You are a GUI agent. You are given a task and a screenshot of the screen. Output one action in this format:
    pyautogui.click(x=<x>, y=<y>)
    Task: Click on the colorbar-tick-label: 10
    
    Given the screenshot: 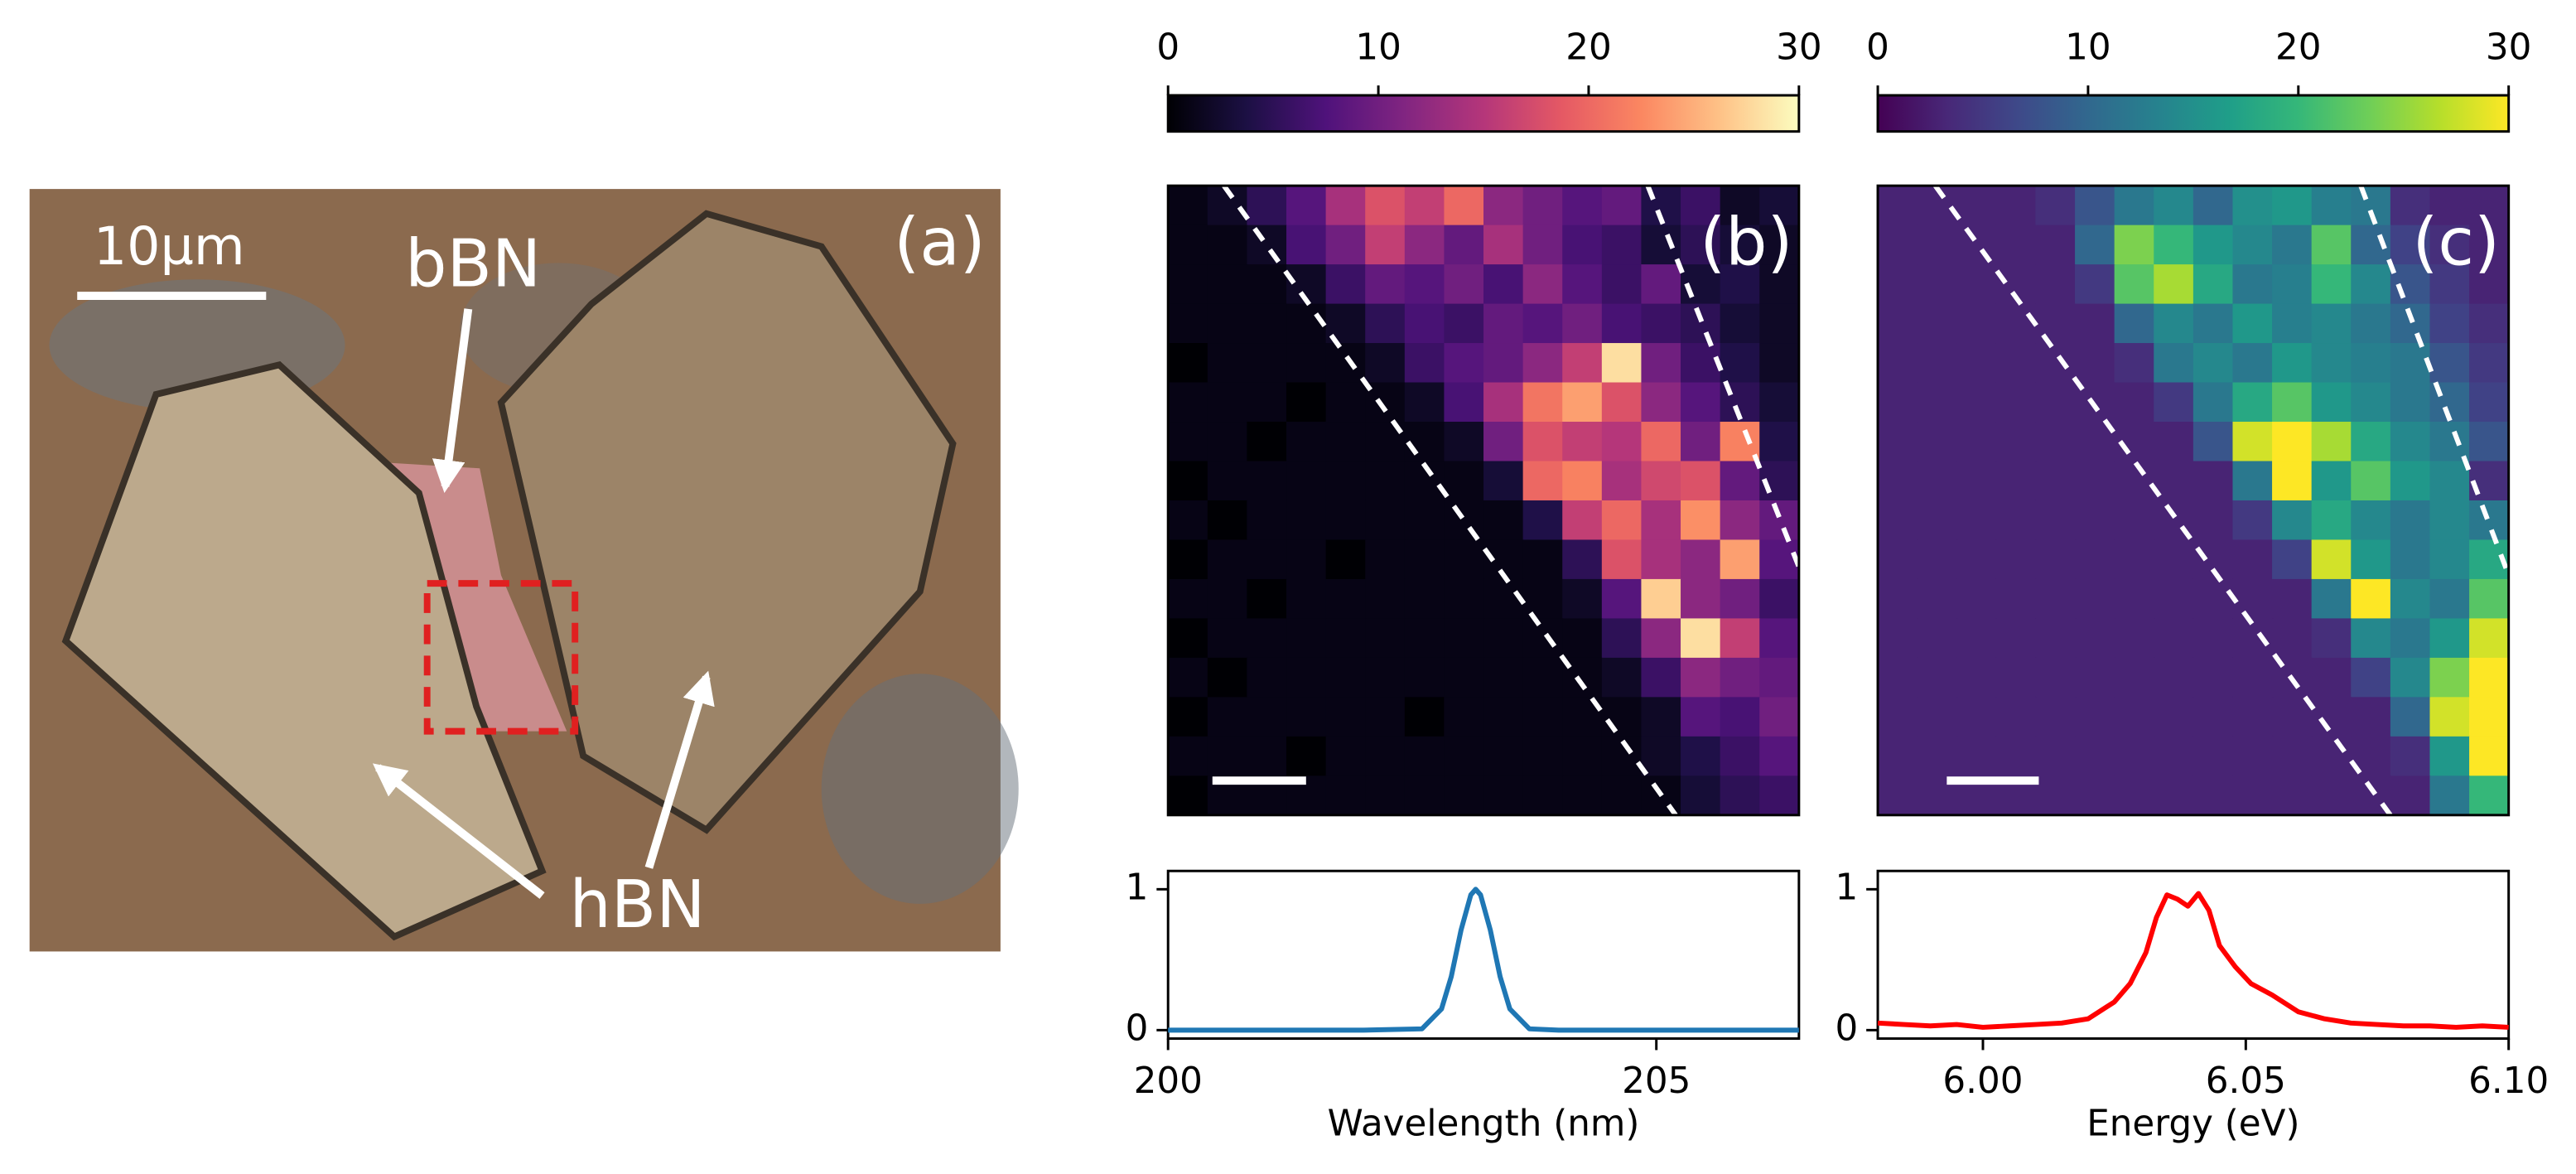 What is the action you would take?
    pyautogui.click(x=2088, y=48)
    